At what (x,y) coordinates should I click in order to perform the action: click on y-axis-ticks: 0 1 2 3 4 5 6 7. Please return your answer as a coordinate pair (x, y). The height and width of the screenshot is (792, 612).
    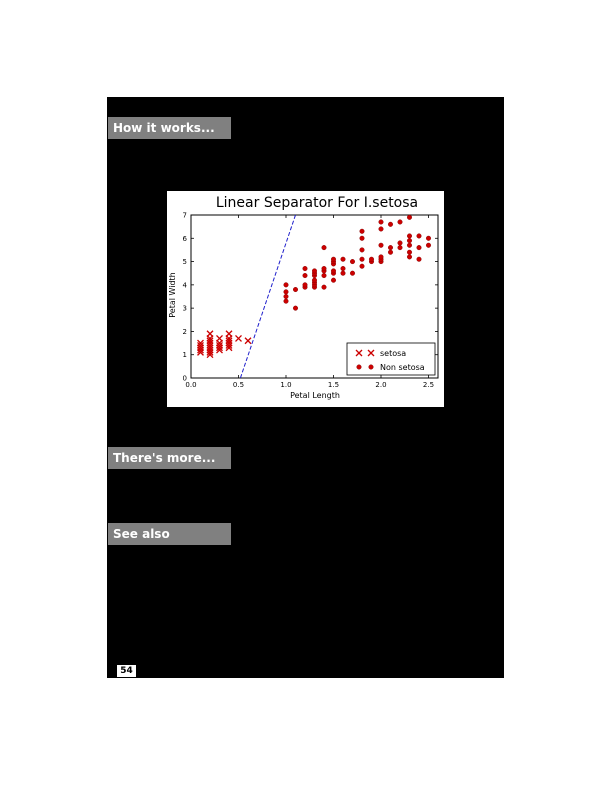
    Looking at the image, I should click on (310, 297).